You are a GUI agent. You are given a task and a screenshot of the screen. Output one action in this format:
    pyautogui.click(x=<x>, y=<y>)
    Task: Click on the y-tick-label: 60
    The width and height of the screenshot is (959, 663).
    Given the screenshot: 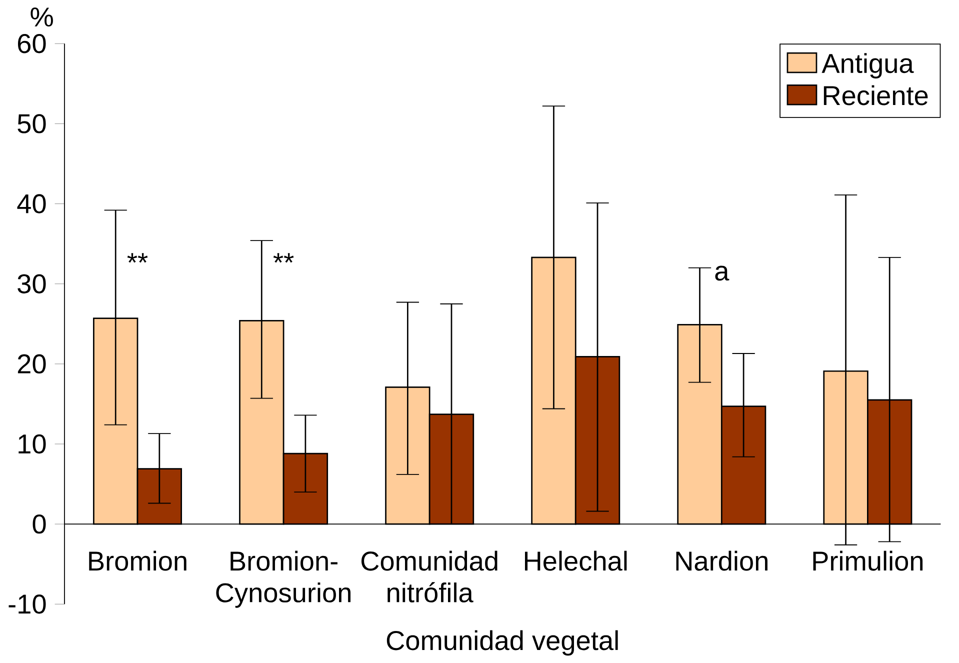 What is the action you would take?
    pyautogui.click(x=32, y=44)
    